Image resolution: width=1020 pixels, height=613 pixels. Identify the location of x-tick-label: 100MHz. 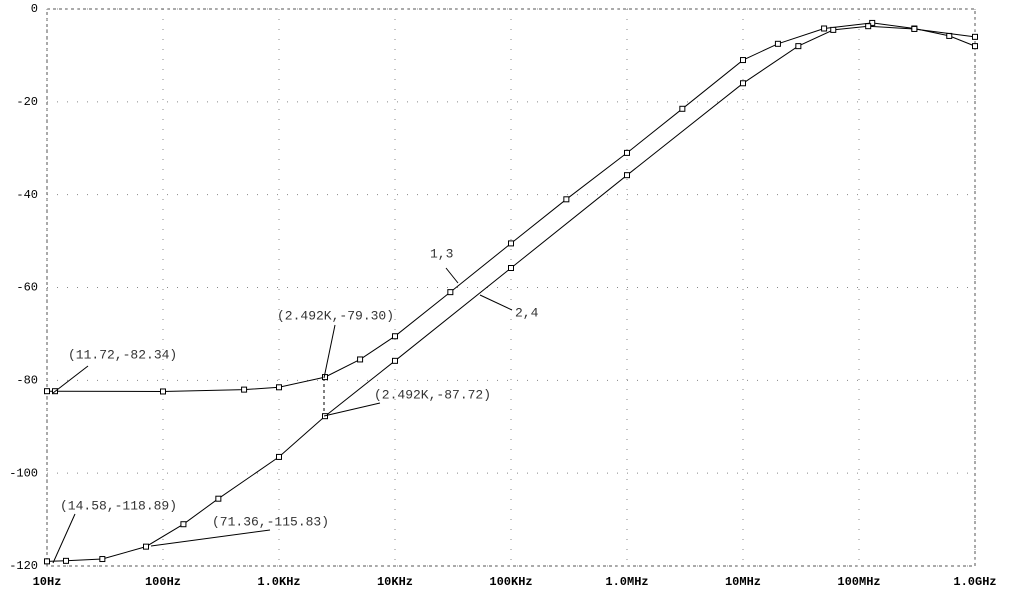
(858, 582).